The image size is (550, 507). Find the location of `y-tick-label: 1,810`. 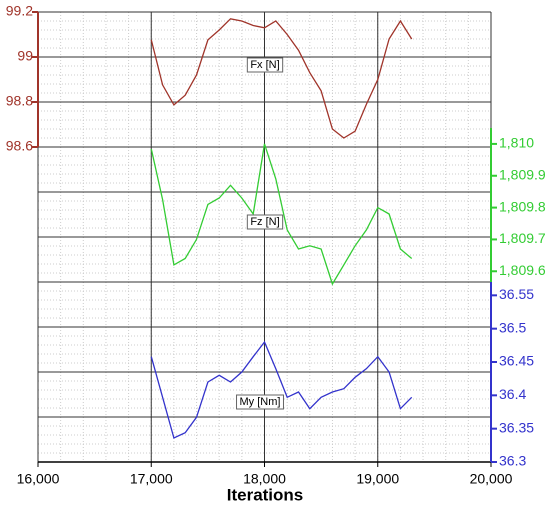

y-tick-label: 1,810 is located at coordinates (516, 143).